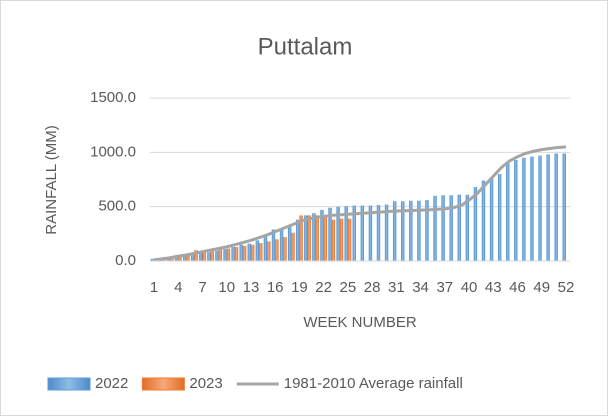  I want to click on x-tick-label: 34, so click(420, 287).